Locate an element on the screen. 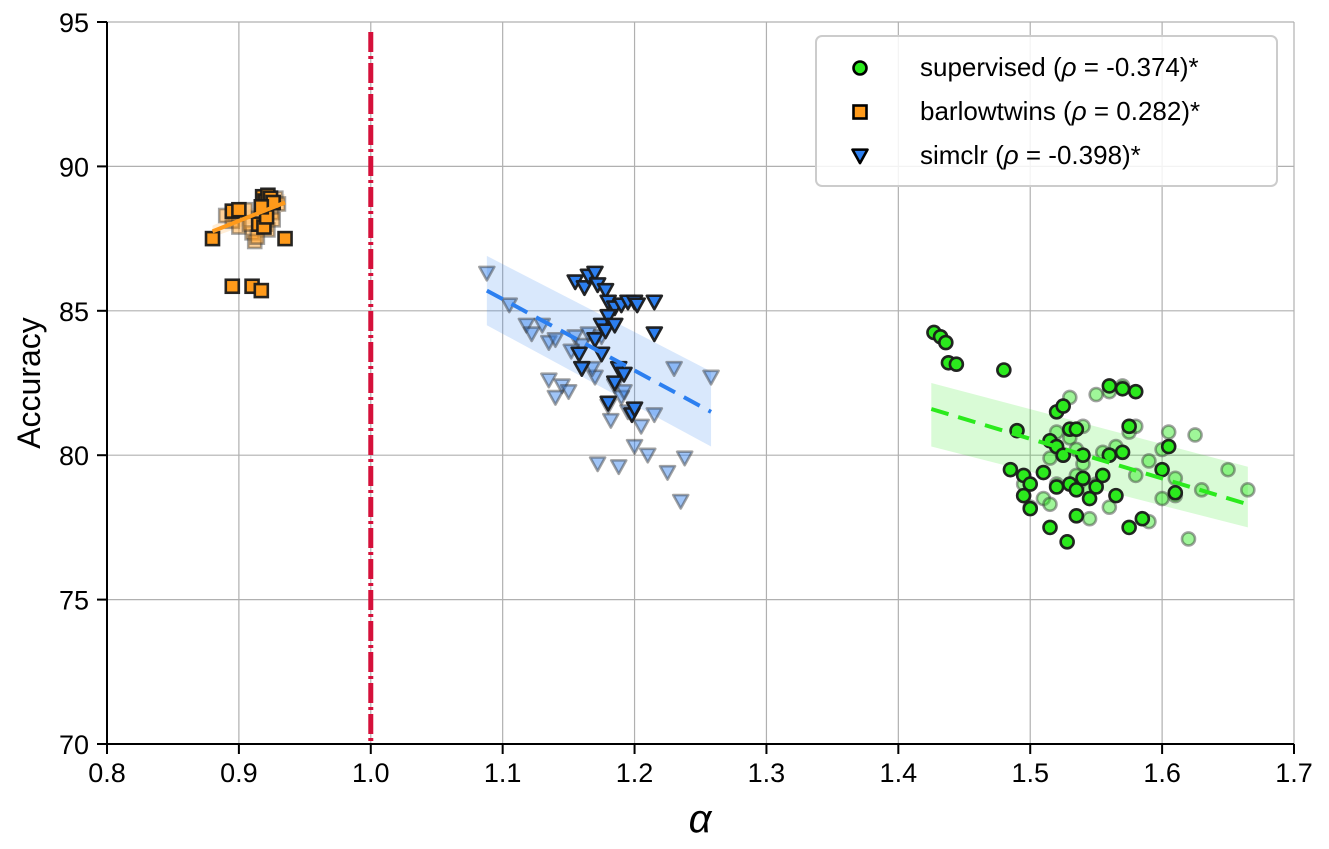 The width and height of the screenshot is (1329, 849). barlowtwins-fit-line is located at coordinates (248, 217).